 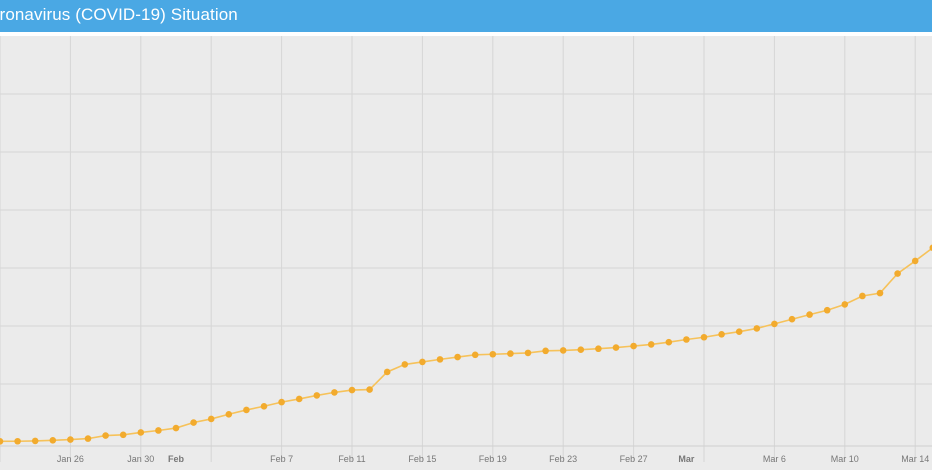 I want to click on x-tick-label: Feb, so click(x=176, y=459).